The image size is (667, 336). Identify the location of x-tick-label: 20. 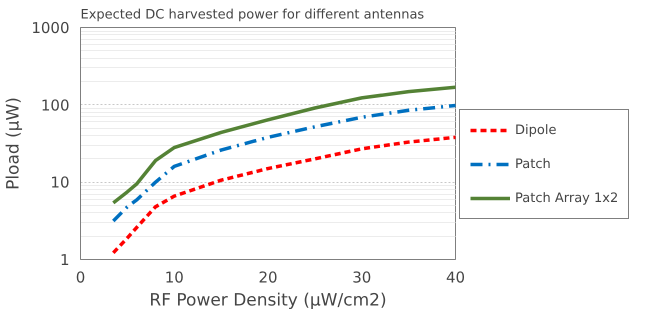
(268, 277).